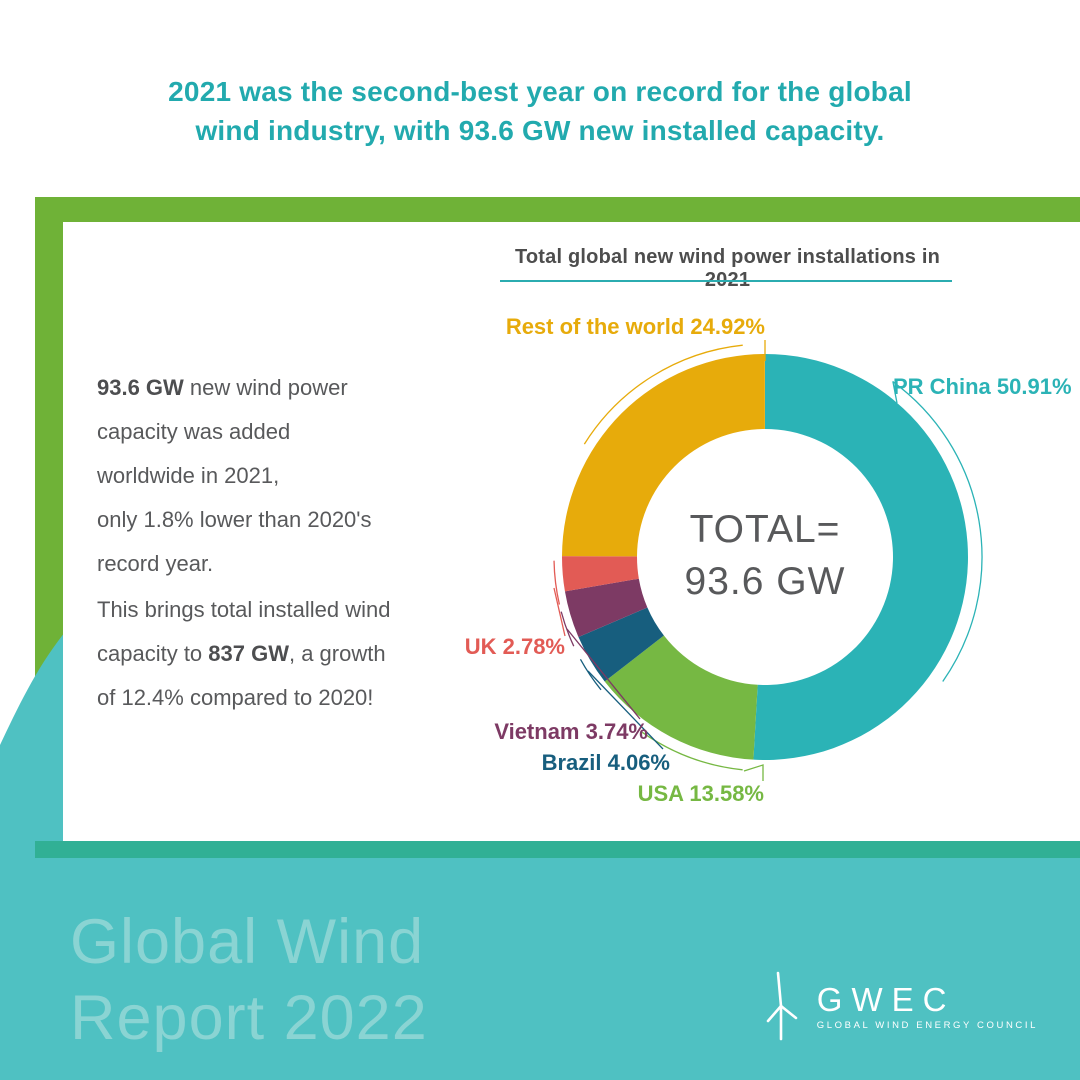 Image resolution: width=1080 pixels, height=1080 pixels. Describe the element at coordinates (753, 772) in the screenshot. I see `leader-line-usa` at that location.